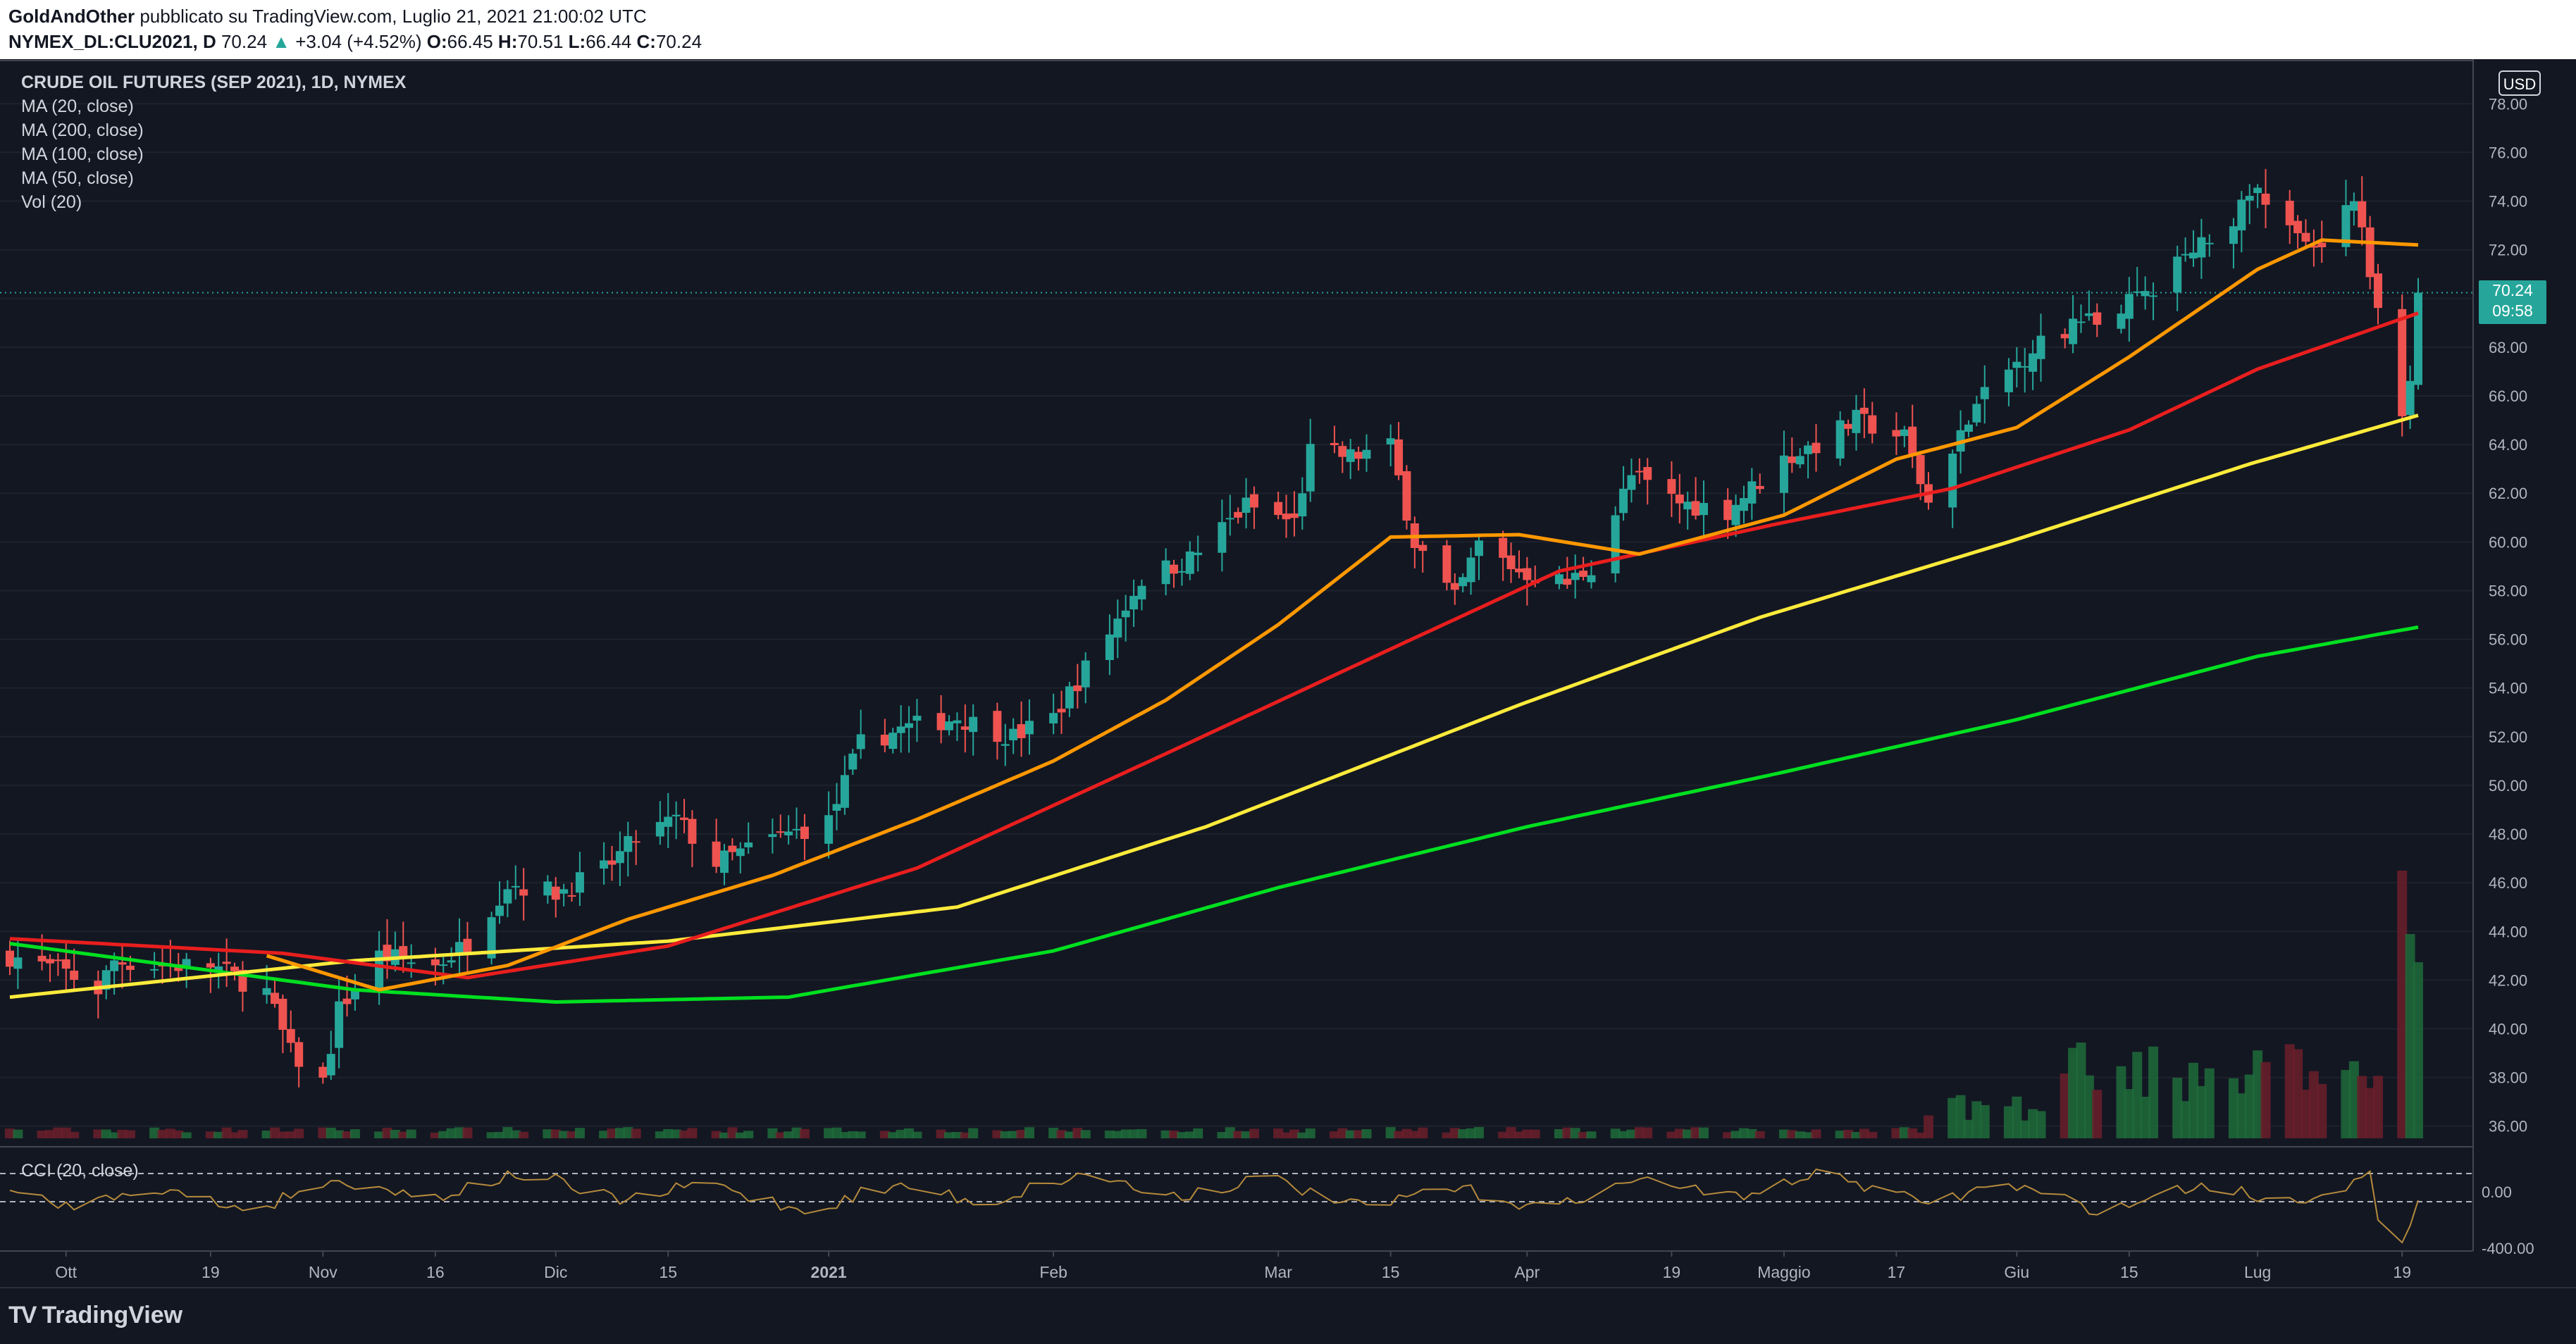 Image resolution: width=2576 pixels, height=1344 pixels. What do you see at coordinates (1783, 1272) in the screenshot?
I see `time-tick-label: Maggio` at bounding box center [1783, 1272].